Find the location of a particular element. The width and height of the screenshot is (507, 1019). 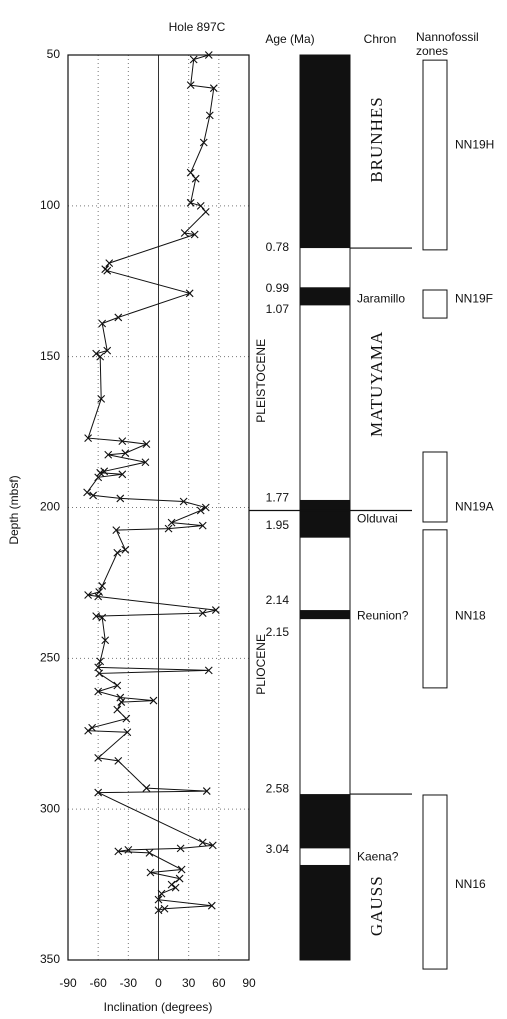

zone-label: NN19A is located at coordinates (474, 507).